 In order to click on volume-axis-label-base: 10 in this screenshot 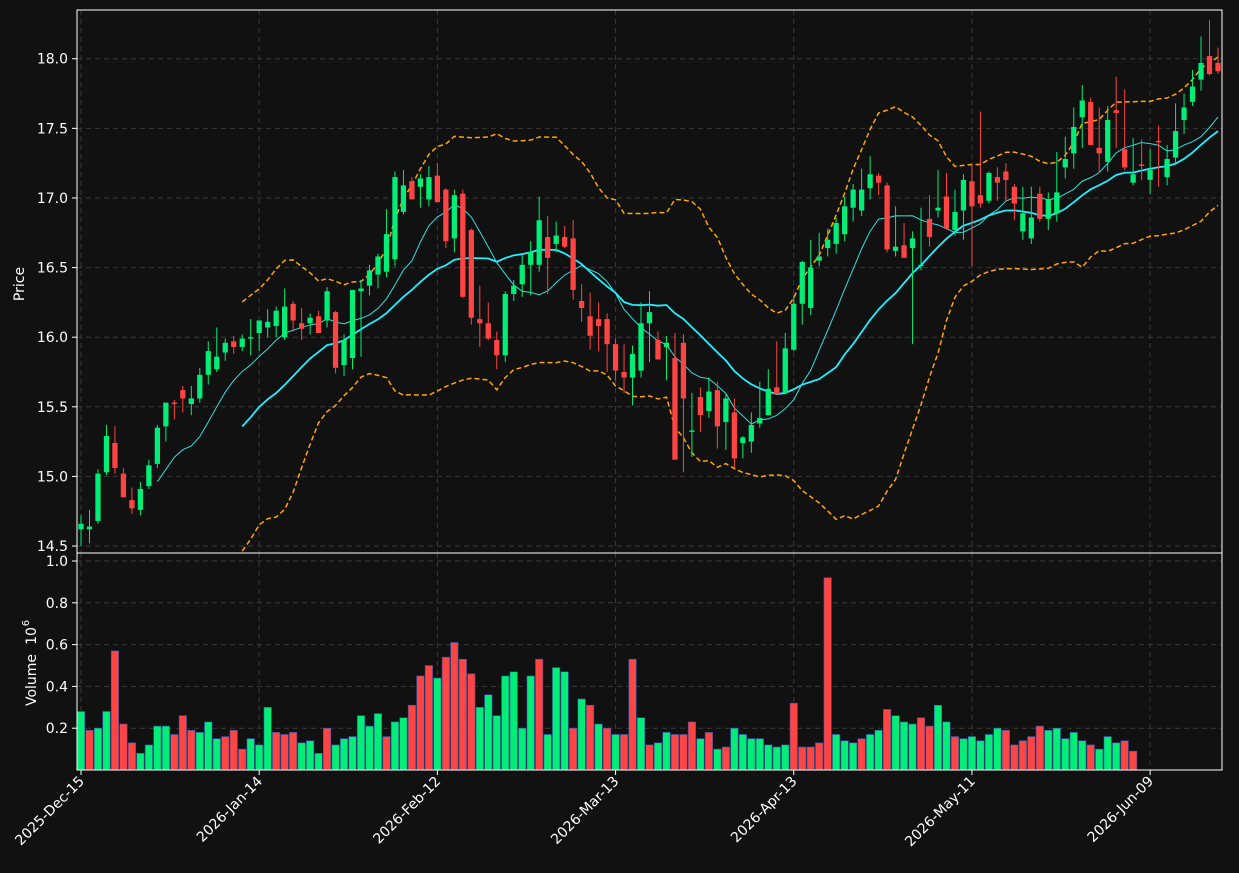, I will do `click(32, 636)`.